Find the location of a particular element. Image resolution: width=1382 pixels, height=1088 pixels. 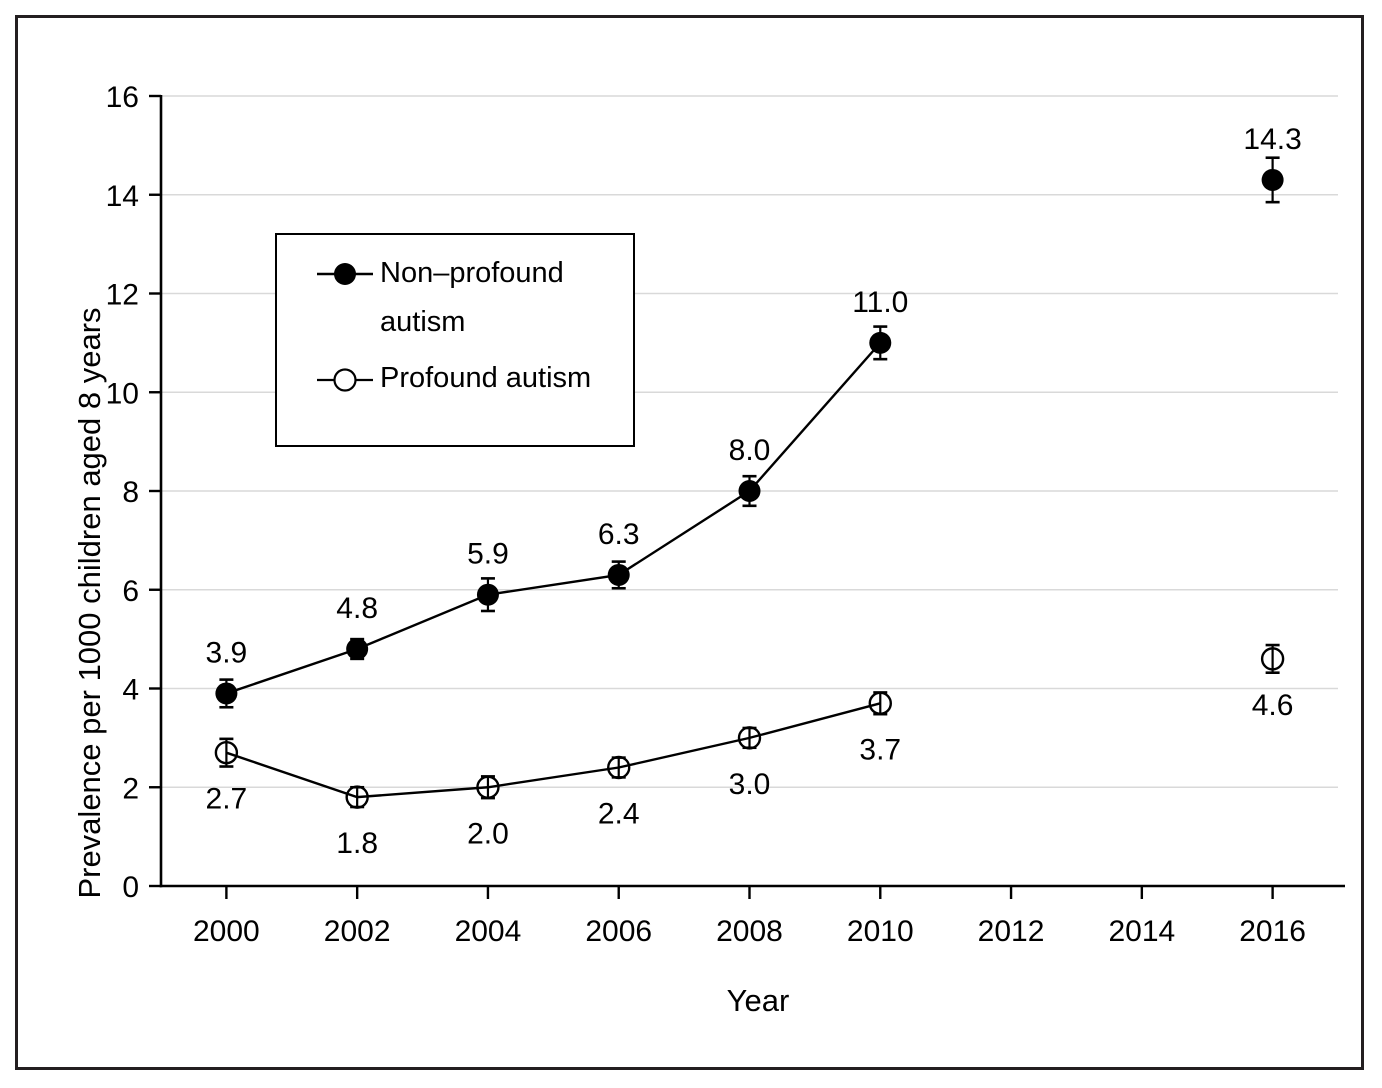

x-tick-label: 2008 is located at coordinates (749, 931).